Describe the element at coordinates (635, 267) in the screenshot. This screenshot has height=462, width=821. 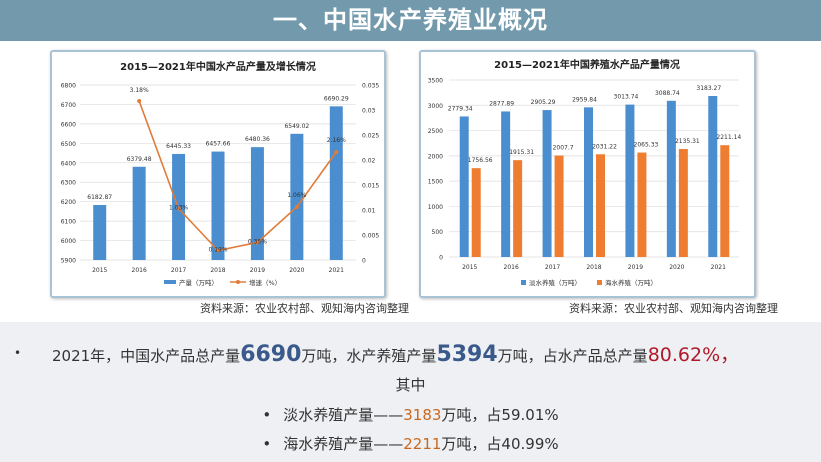
I see `x-tick: 2019` at that location.